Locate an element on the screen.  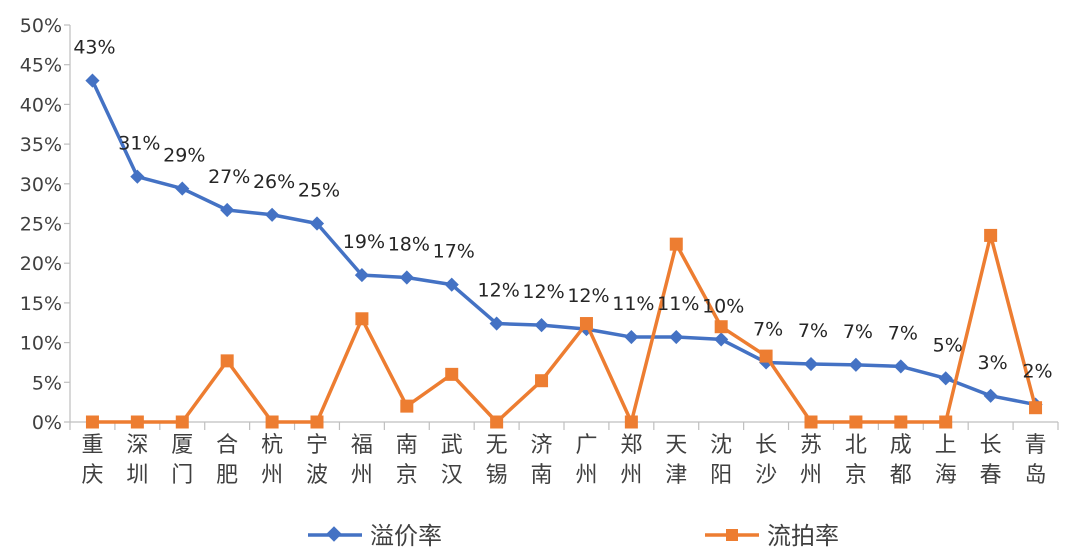
legend-label: 溢价率 is located at coordinates (406, 536).